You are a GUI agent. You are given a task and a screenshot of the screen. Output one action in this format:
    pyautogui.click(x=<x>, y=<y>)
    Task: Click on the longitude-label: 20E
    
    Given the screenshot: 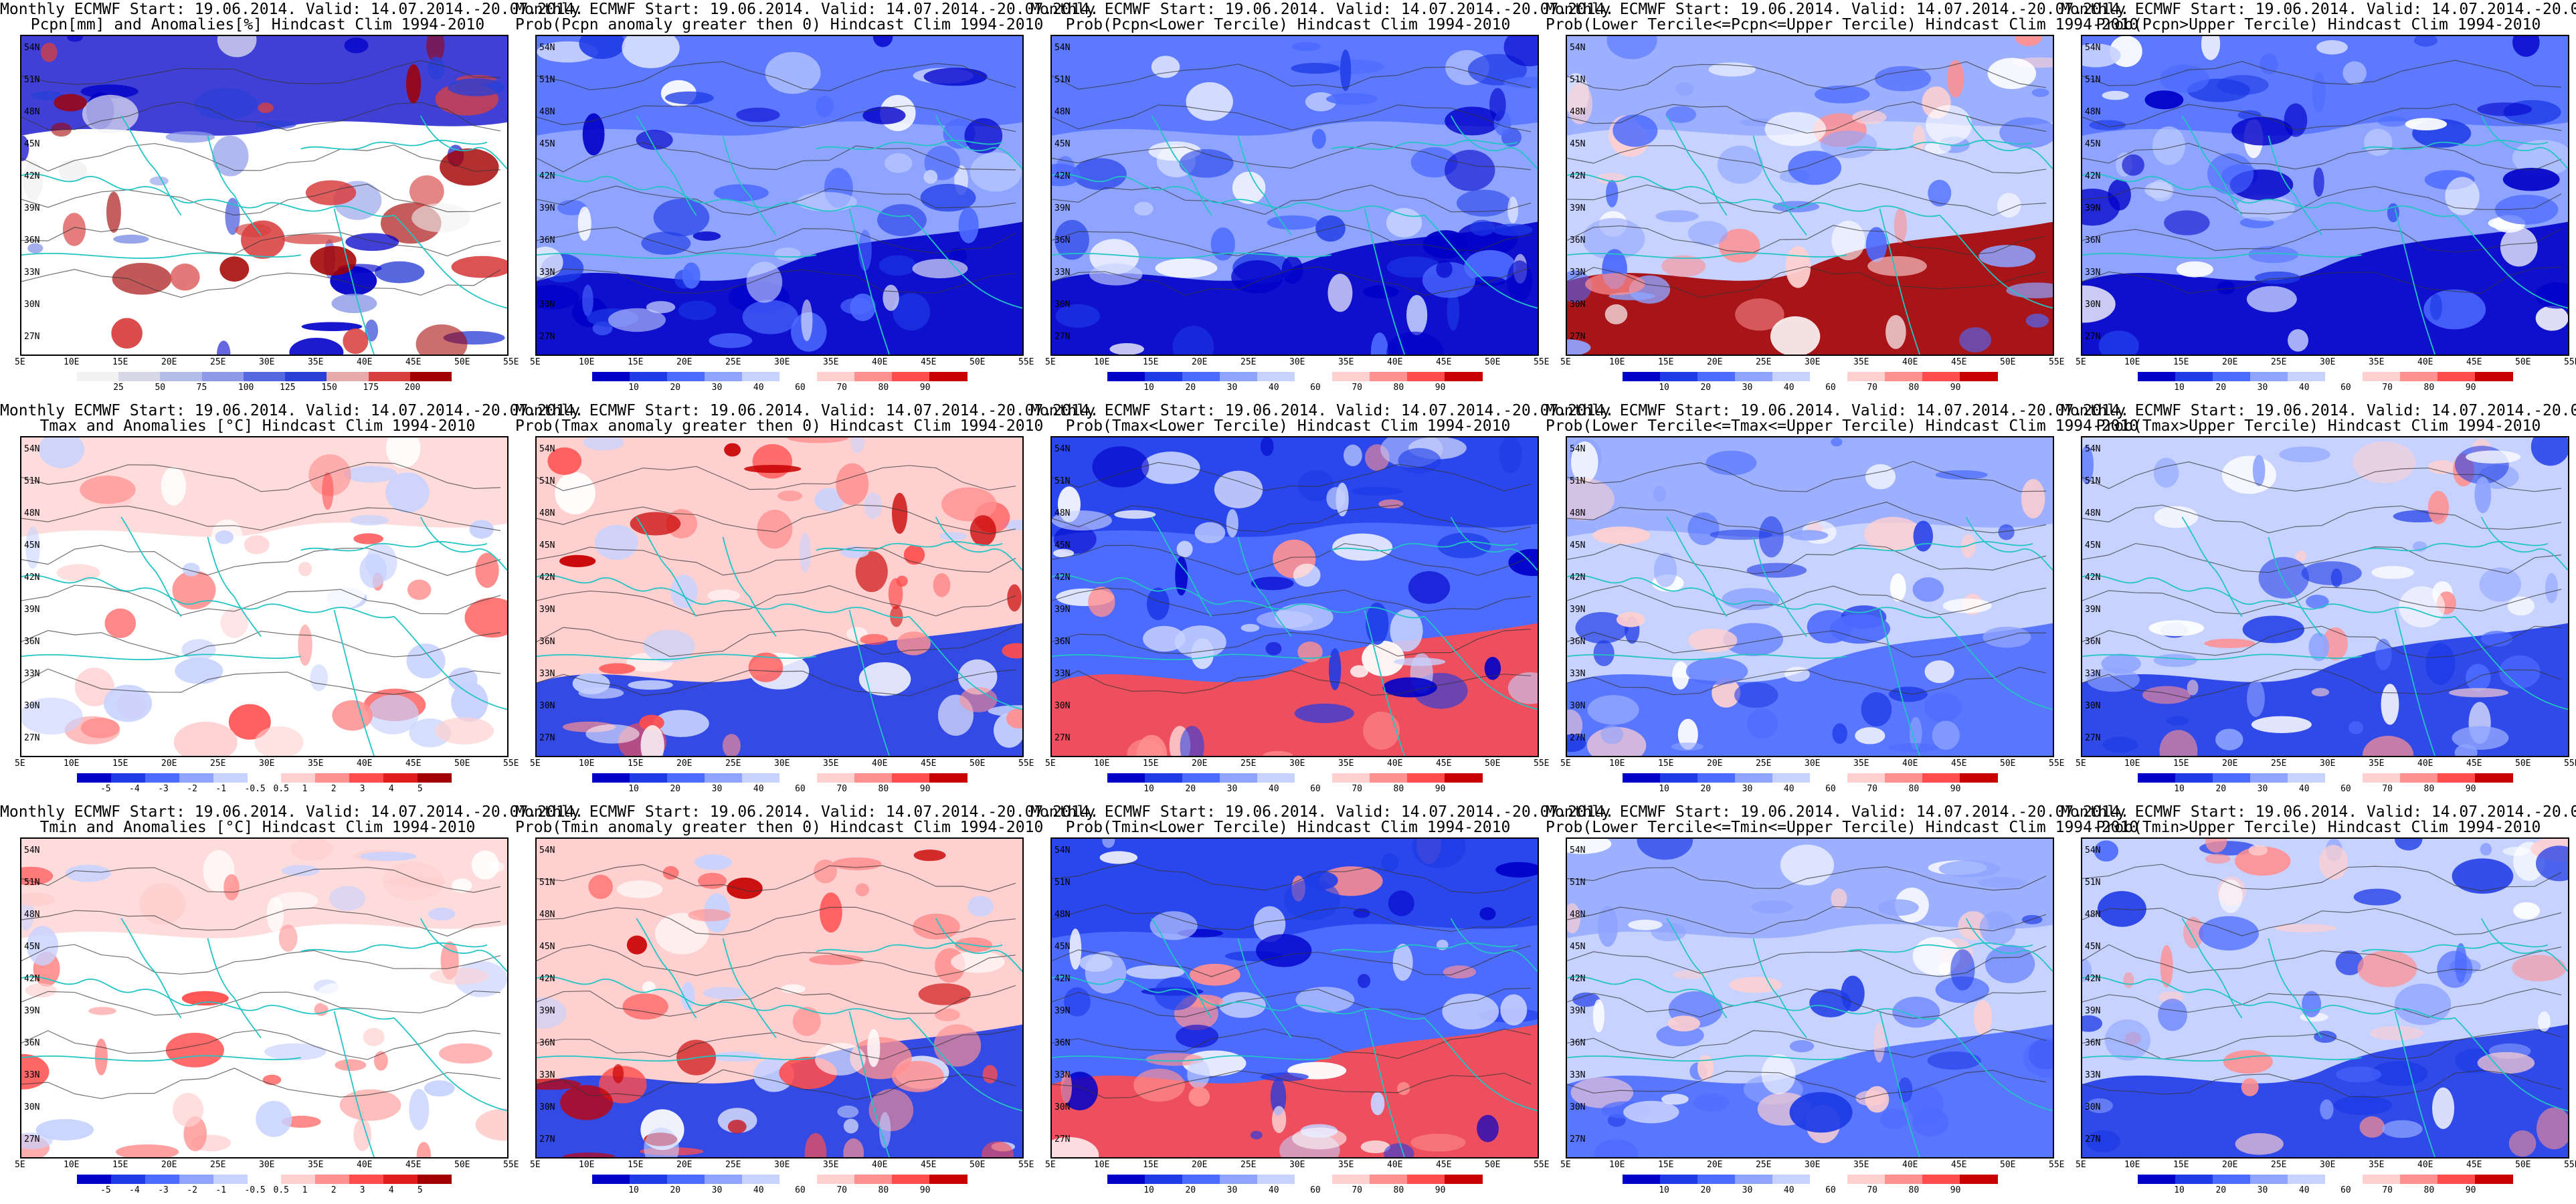 What is the action you would take?
    pyautogui.click(x=2230, y=362)
    